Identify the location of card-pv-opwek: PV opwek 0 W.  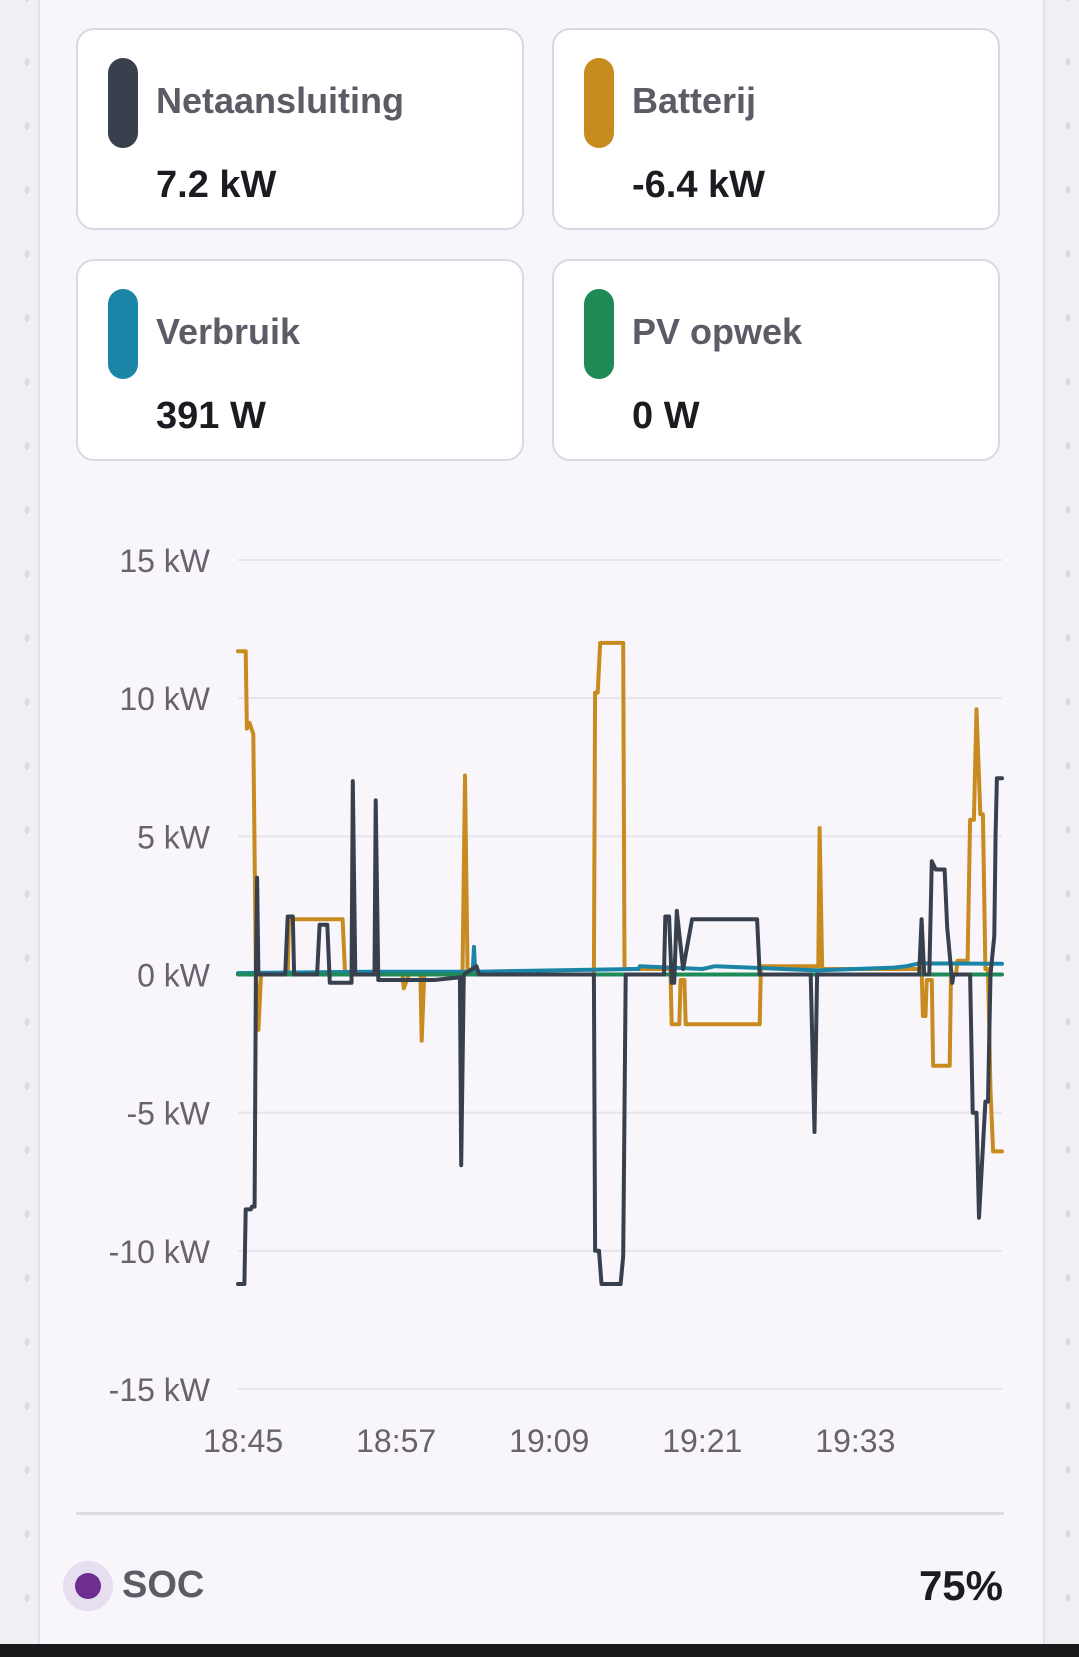
(776, 360).